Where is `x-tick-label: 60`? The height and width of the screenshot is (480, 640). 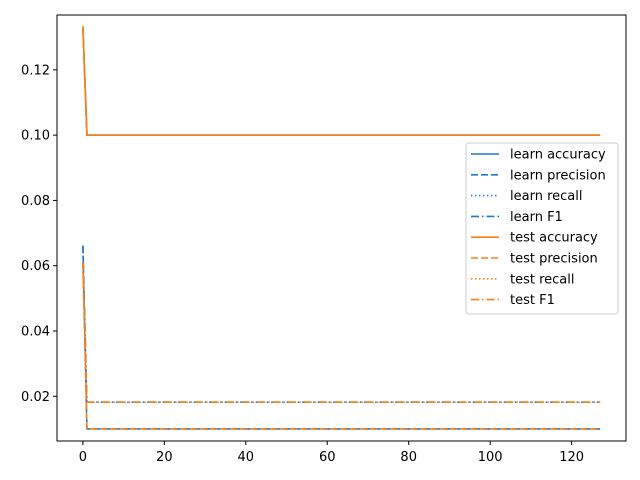
x-tick-label: 60 is located at coordinates (327, 457).